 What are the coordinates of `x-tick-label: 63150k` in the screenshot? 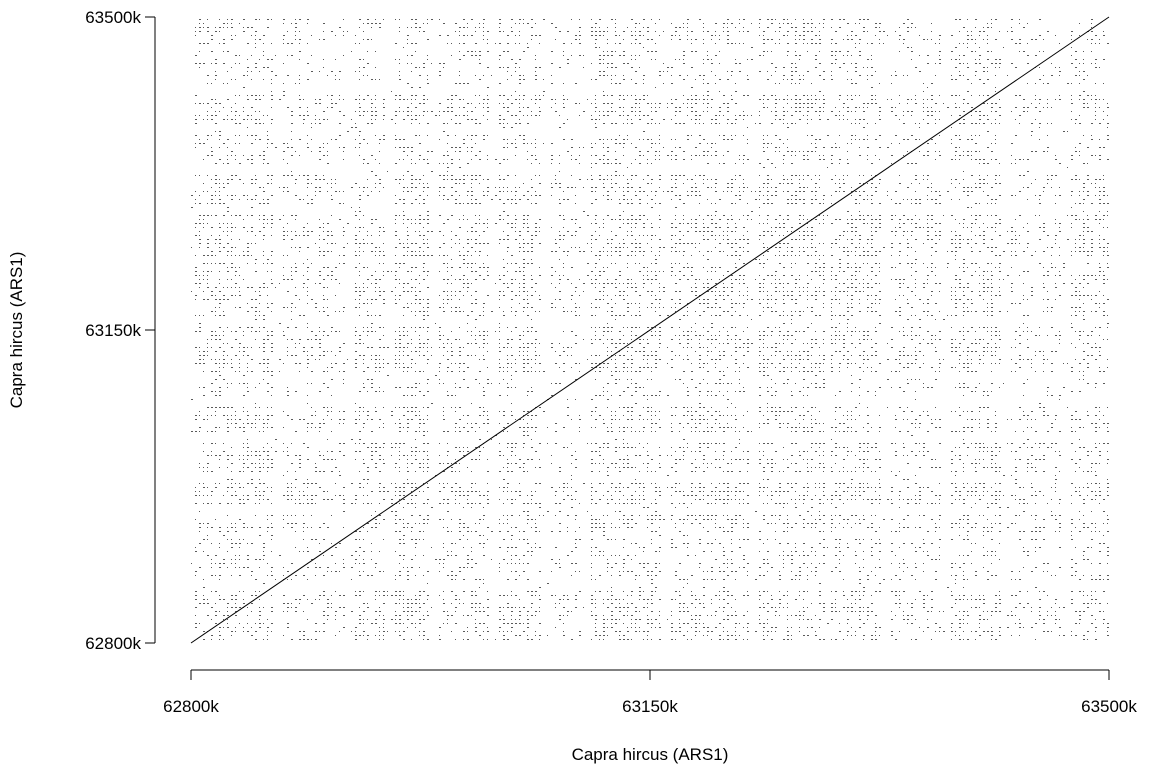 It's located at (650, 706).